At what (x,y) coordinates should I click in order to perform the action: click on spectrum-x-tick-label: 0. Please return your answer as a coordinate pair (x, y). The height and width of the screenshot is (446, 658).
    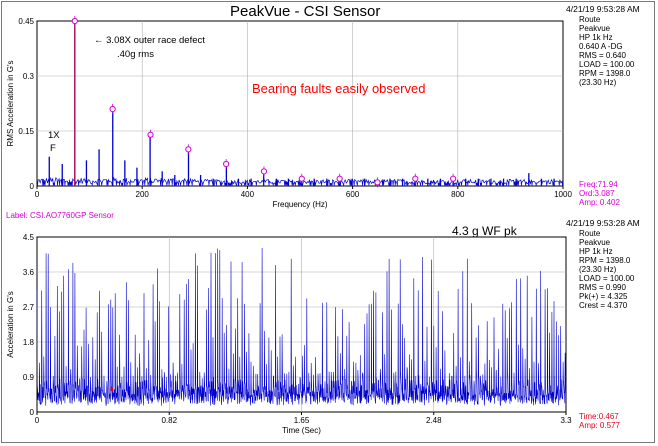
    Looking at the image, I should click on (37, 194).